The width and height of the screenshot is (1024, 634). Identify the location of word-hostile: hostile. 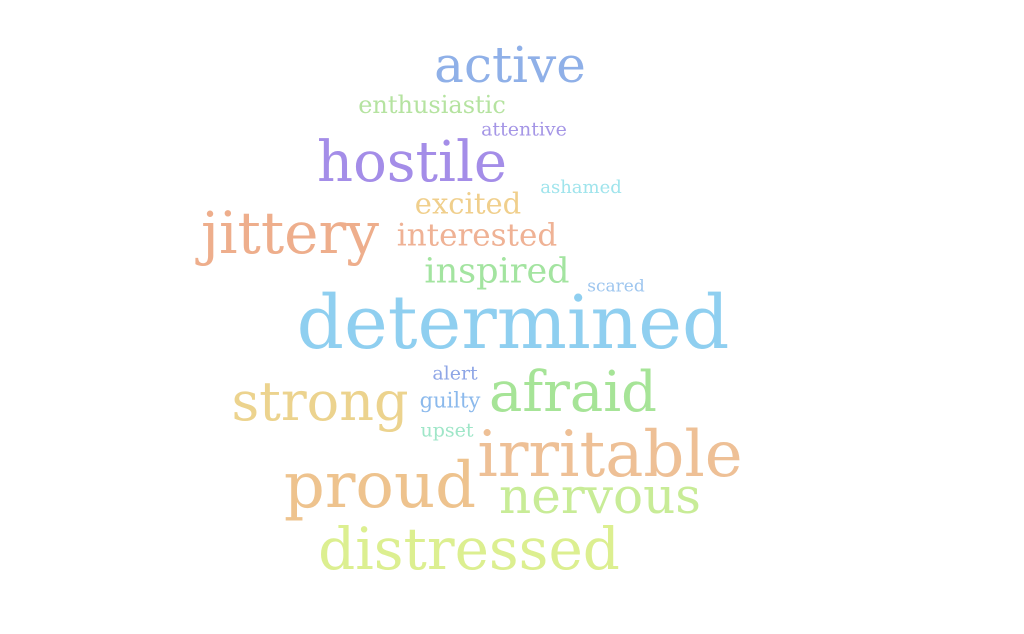
(412, 162).